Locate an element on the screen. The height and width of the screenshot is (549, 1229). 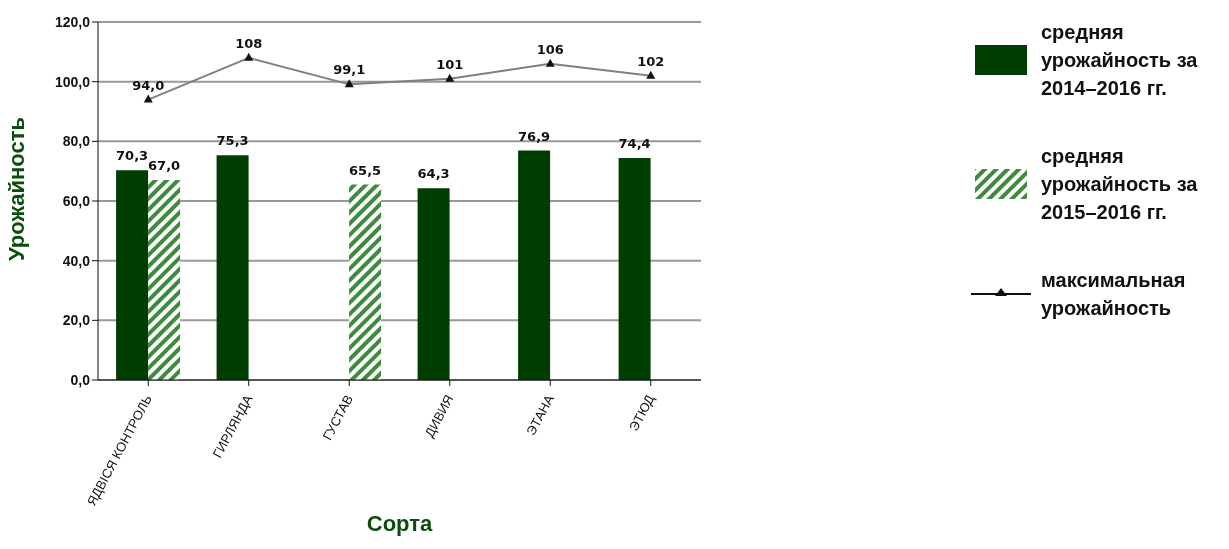
legend-label: средняя урожайность за 2014–2016 гг. is located at coordinates (1120, 60).